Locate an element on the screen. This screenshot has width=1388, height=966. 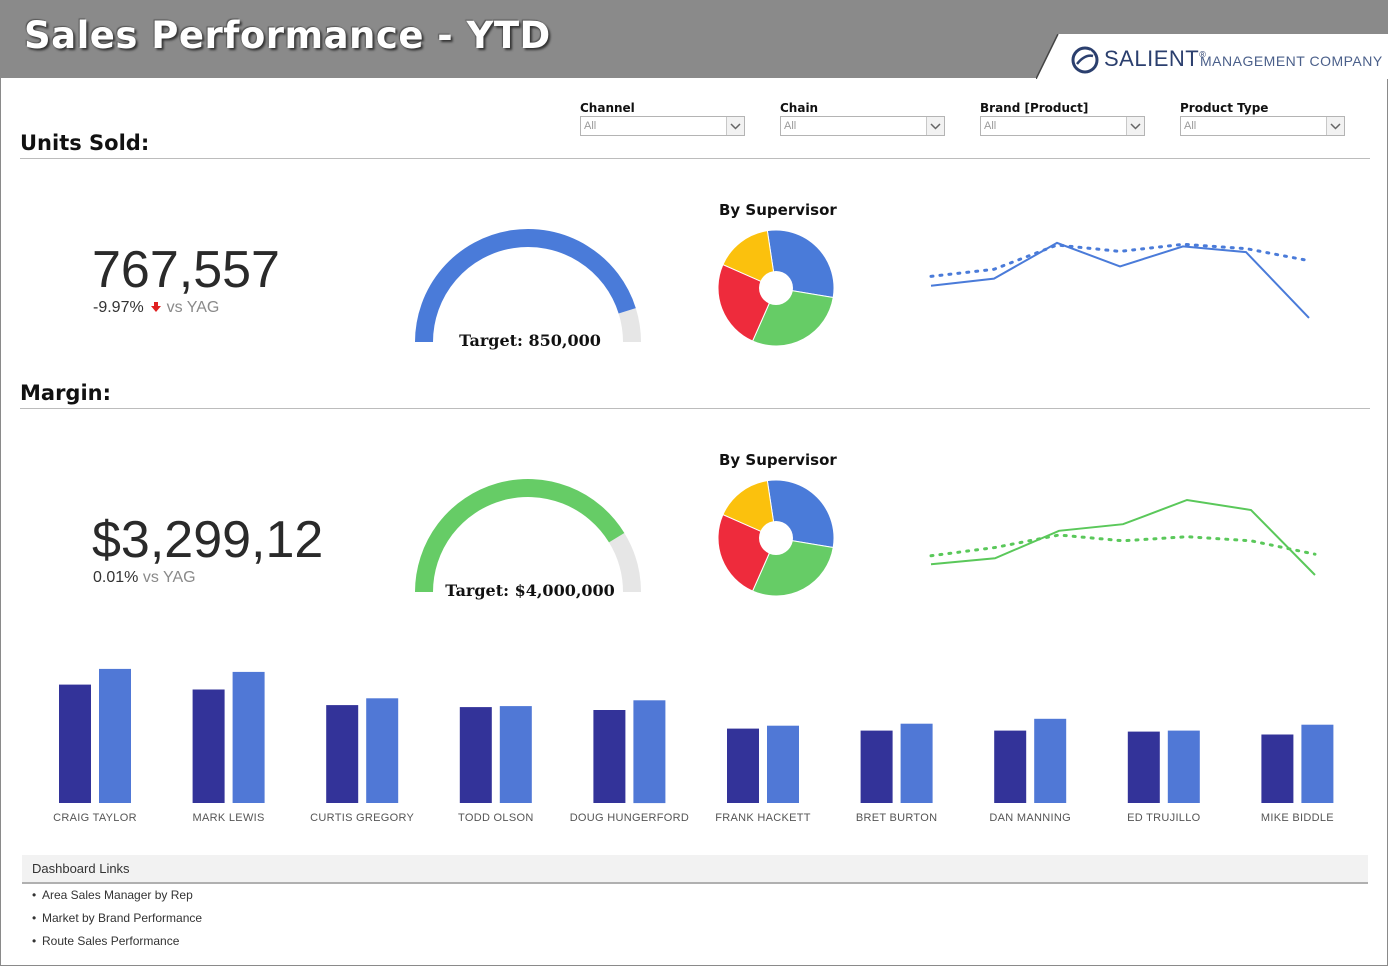
bar-category-label: MARK LEWIS is located at coordinates (228, 818).